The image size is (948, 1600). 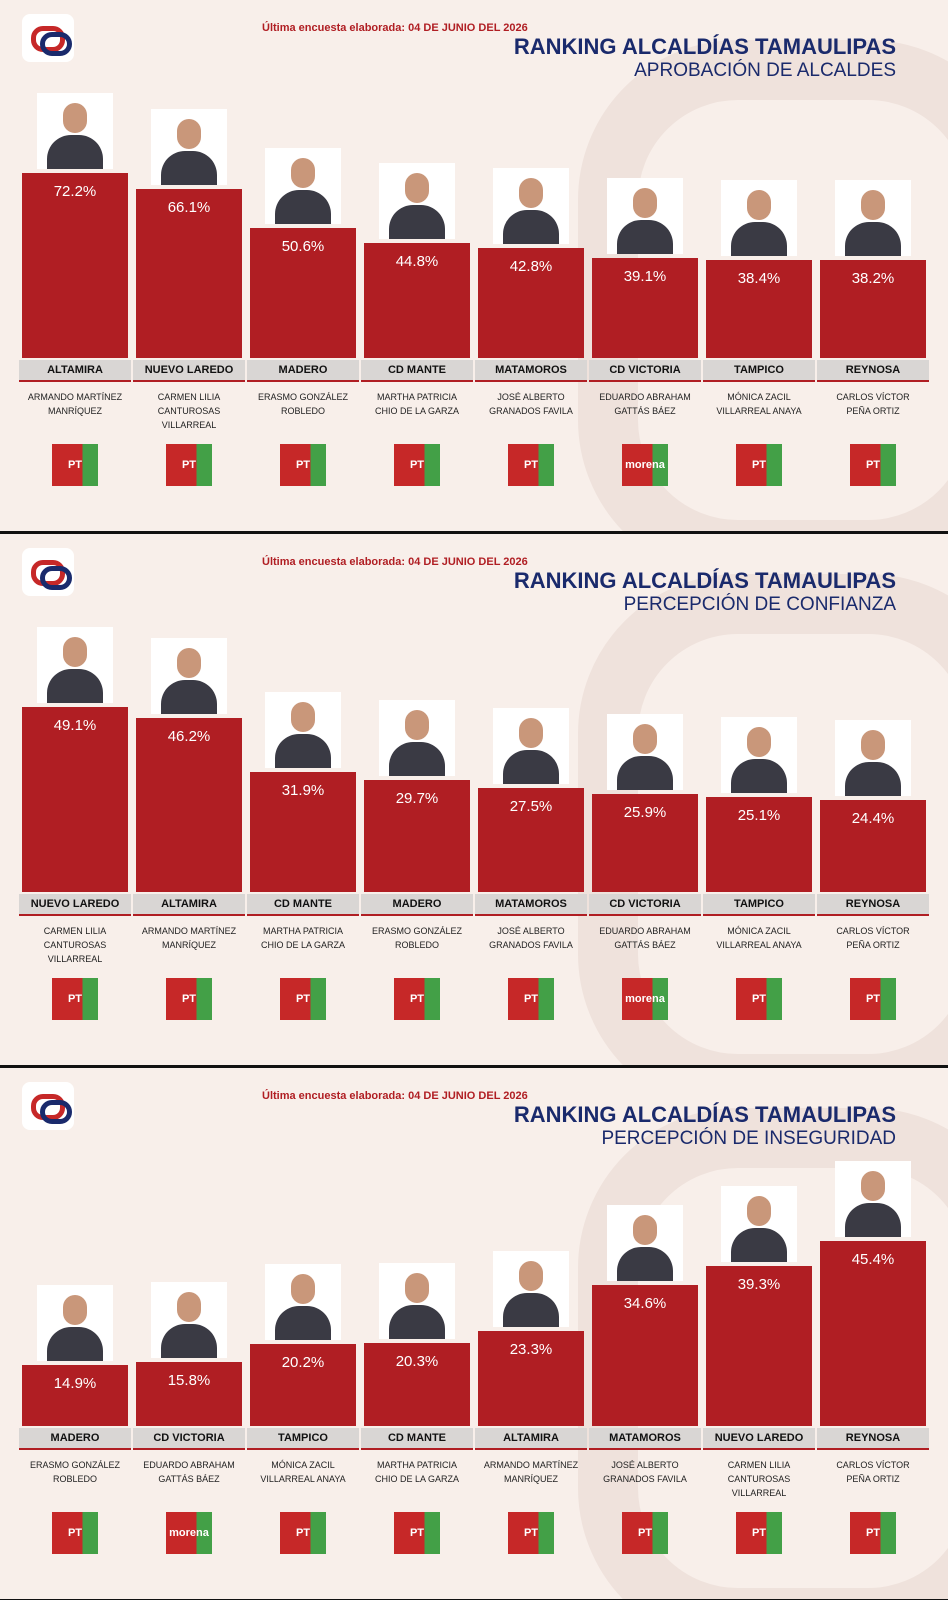 What do you see at coordinates (417, 1472) in the screenshot?
I see `mayor-name: MARTHA PATRICIA CHIO DE LA GARZA` at bounding box center [417, 1472].